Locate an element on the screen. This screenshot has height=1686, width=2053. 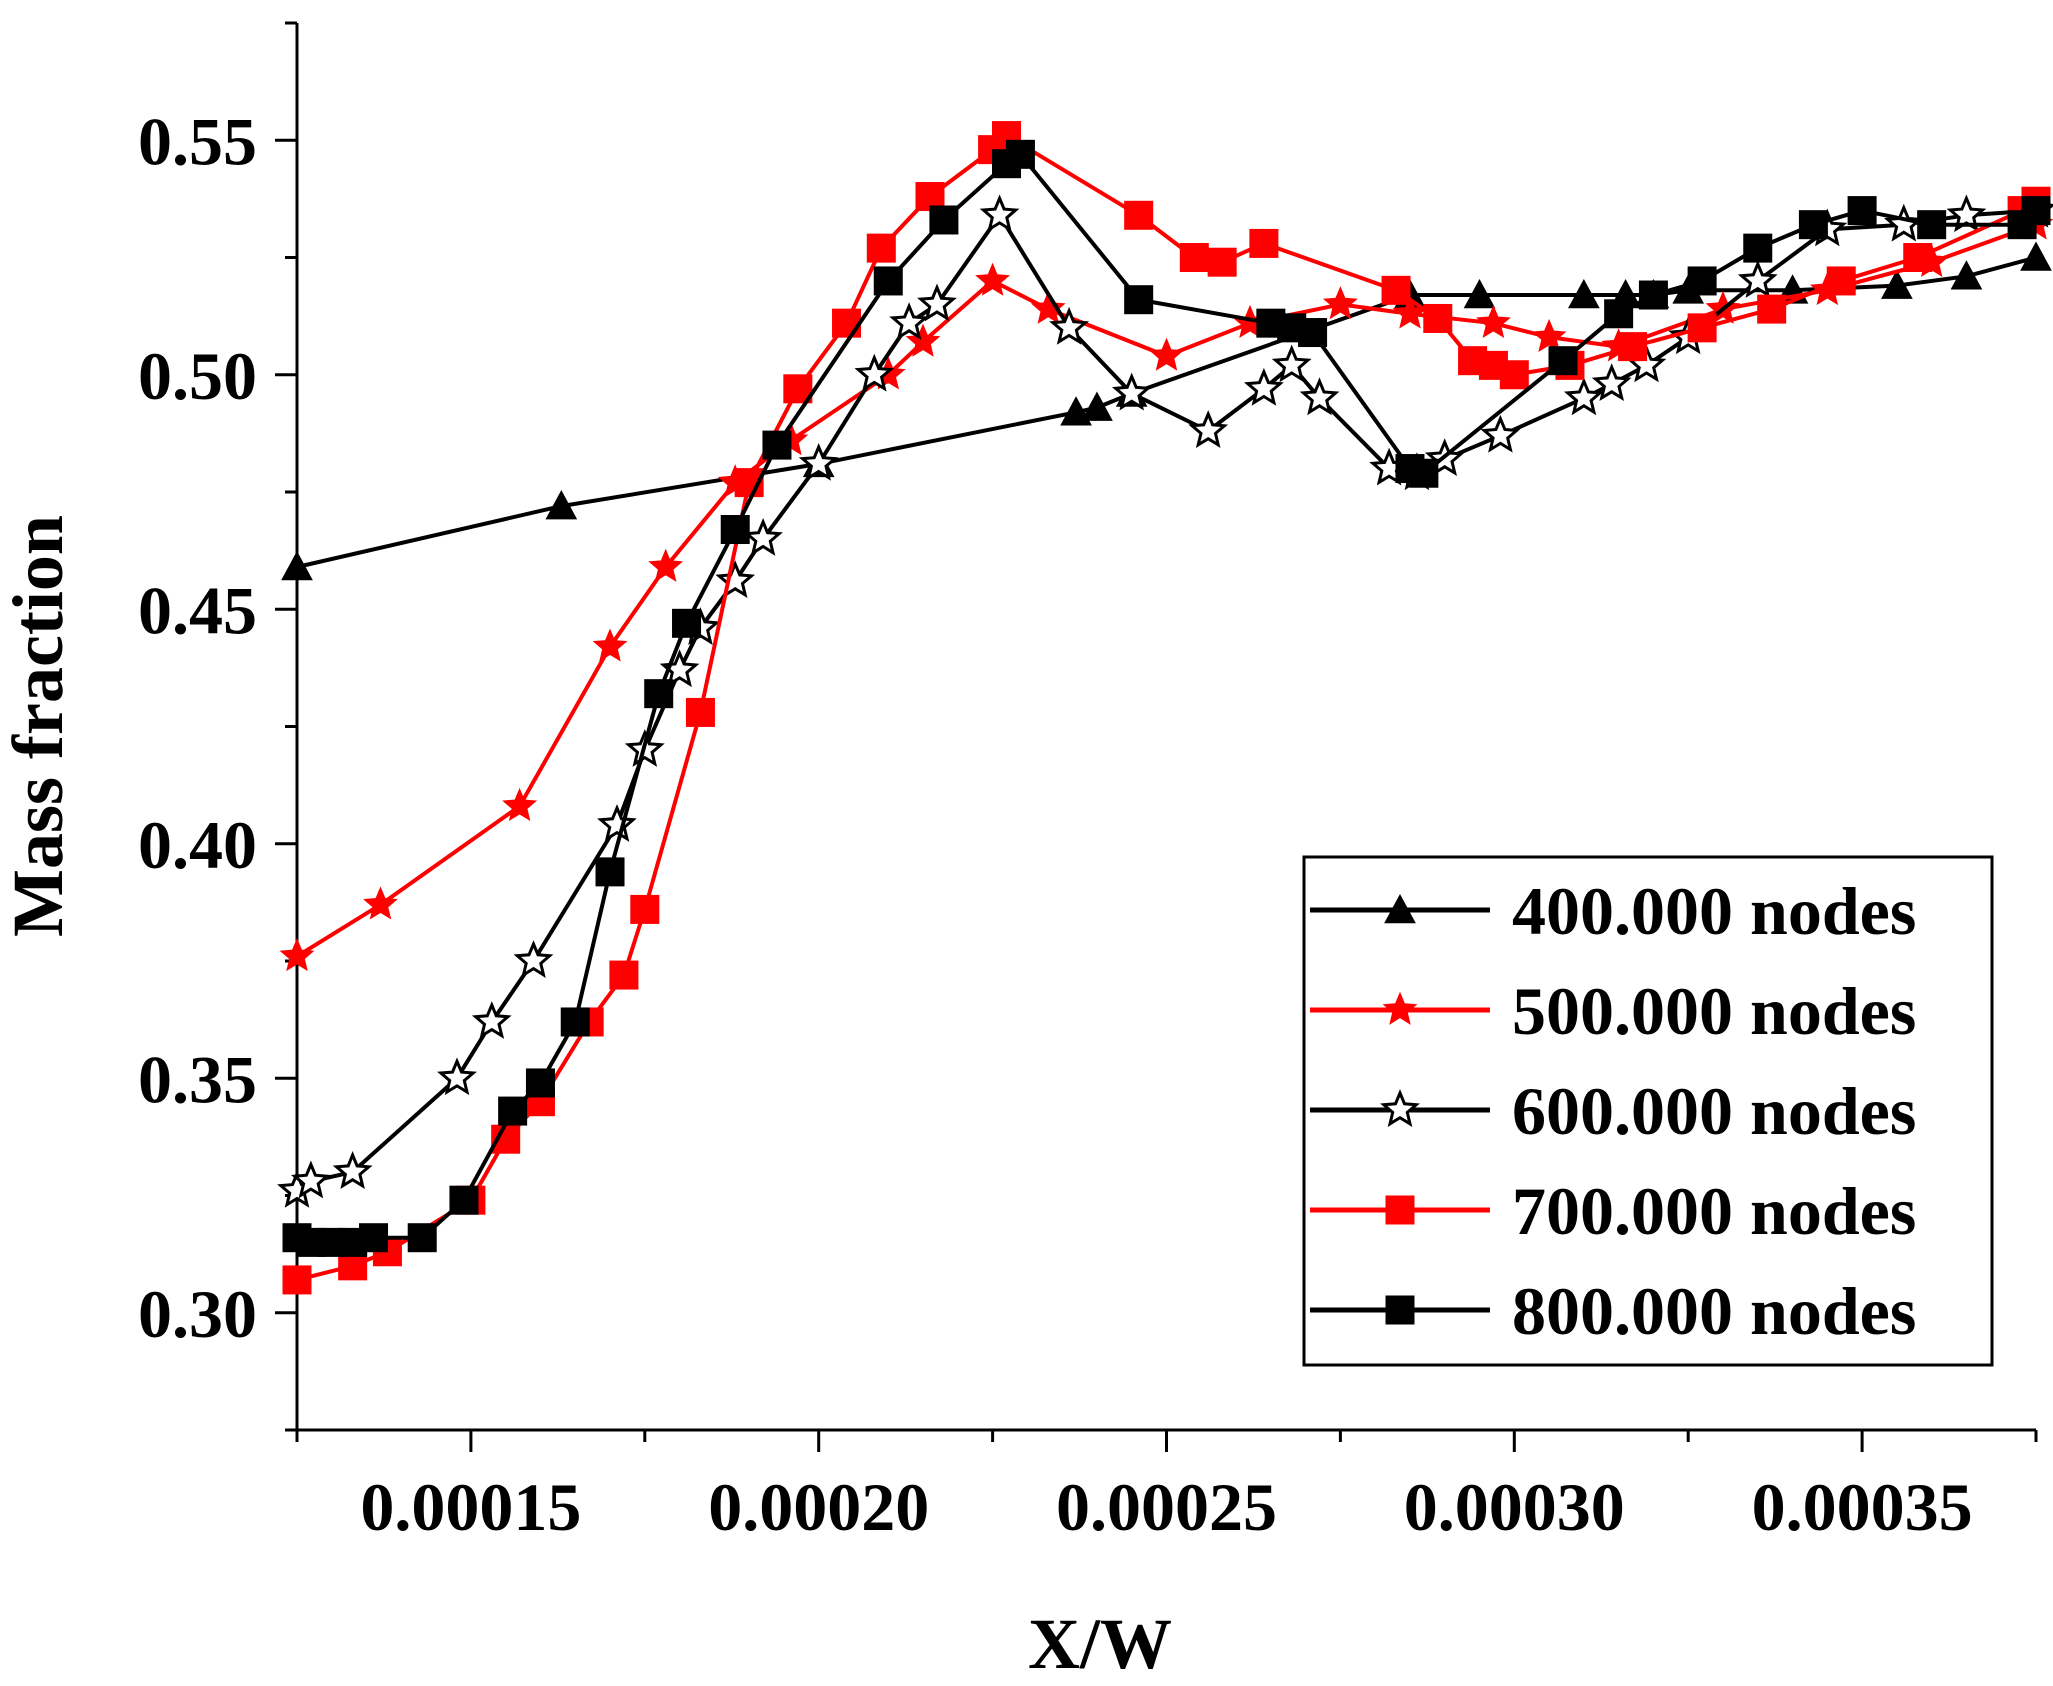
legend-item: 400.000 nodes is located at coordinates (1613, 911).